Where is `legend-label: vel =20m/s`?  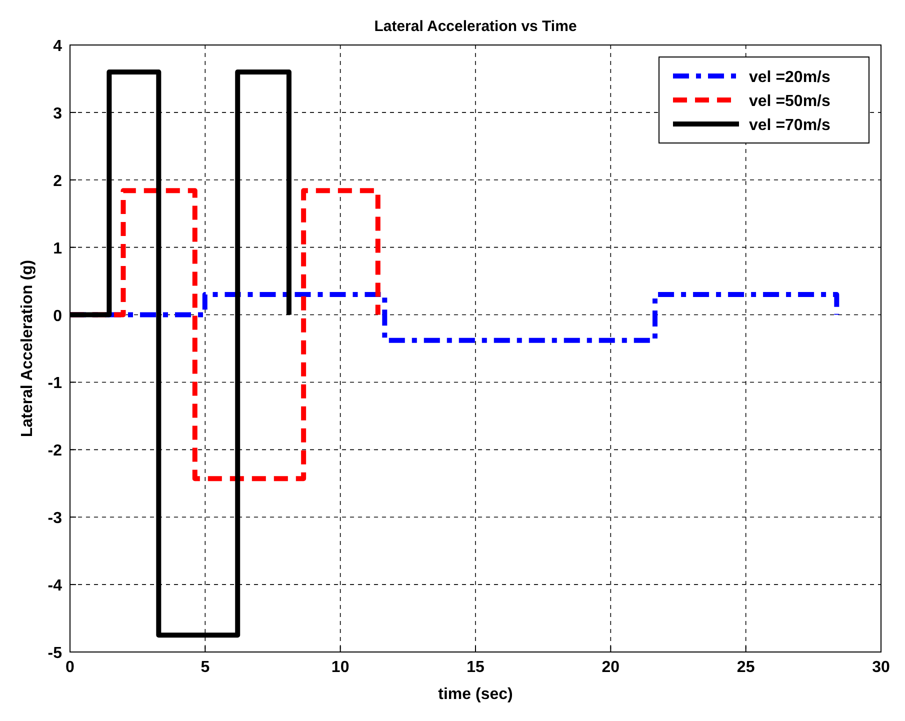 legend-label: vel =20m/s is located at coordinates (789, 77).